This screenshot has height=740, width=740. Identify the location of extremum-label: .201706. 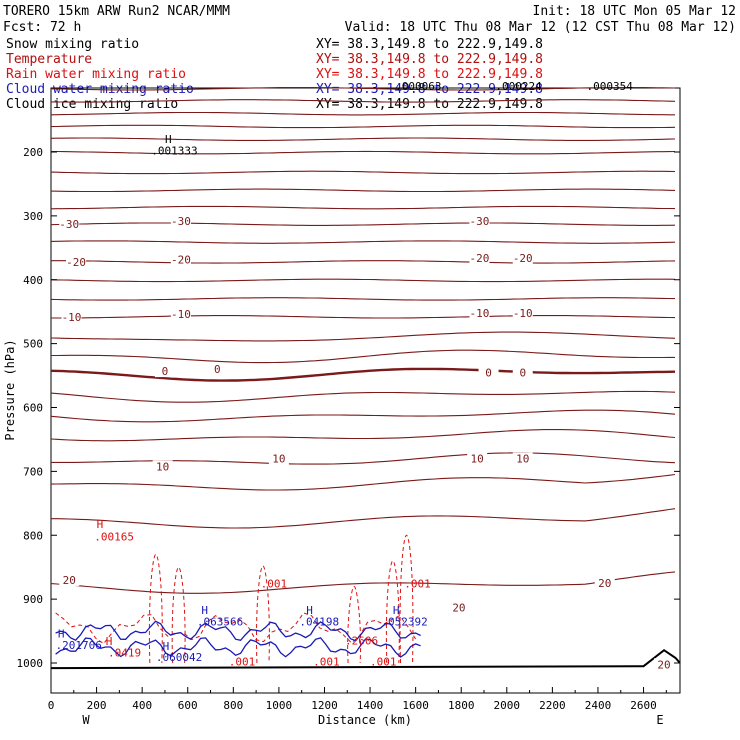
(79, 645).